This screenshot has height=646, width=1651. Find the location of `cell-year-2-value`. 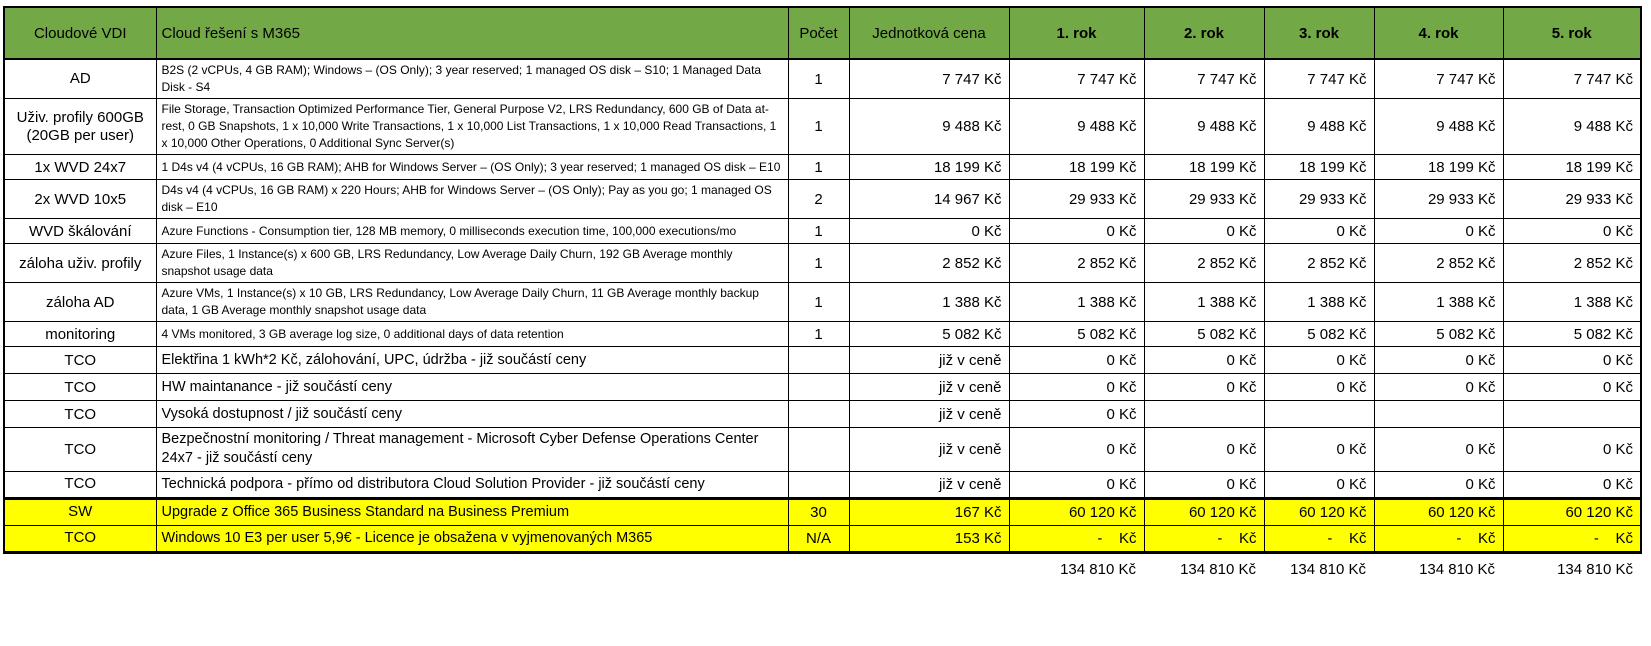

cell-year-2-value is located at coordinates (1204, 414).